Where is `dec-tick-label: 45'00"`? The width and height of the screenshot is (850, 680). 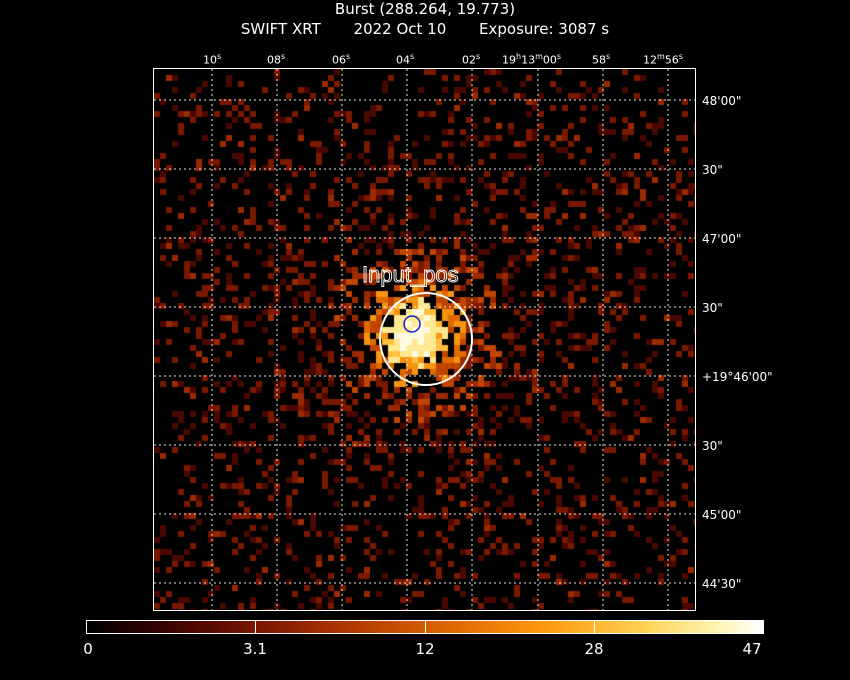 dec-tick-label: 45'00" is located at coordinates (722, 515).